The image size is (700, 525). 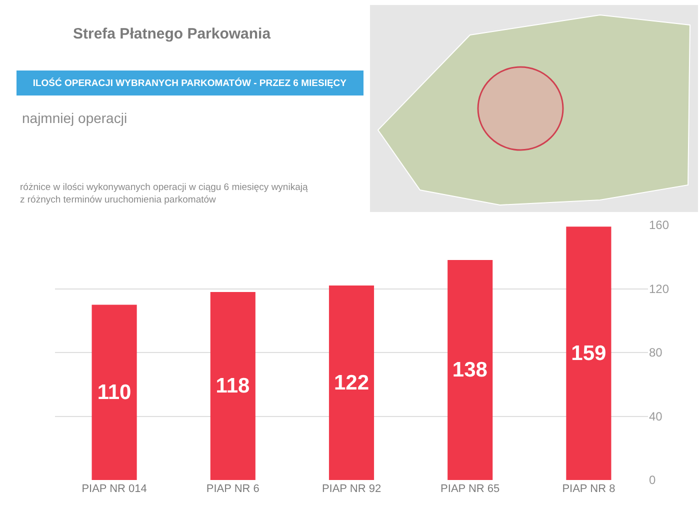 I want to click on data-label: 122, so click(x=352, y=382).